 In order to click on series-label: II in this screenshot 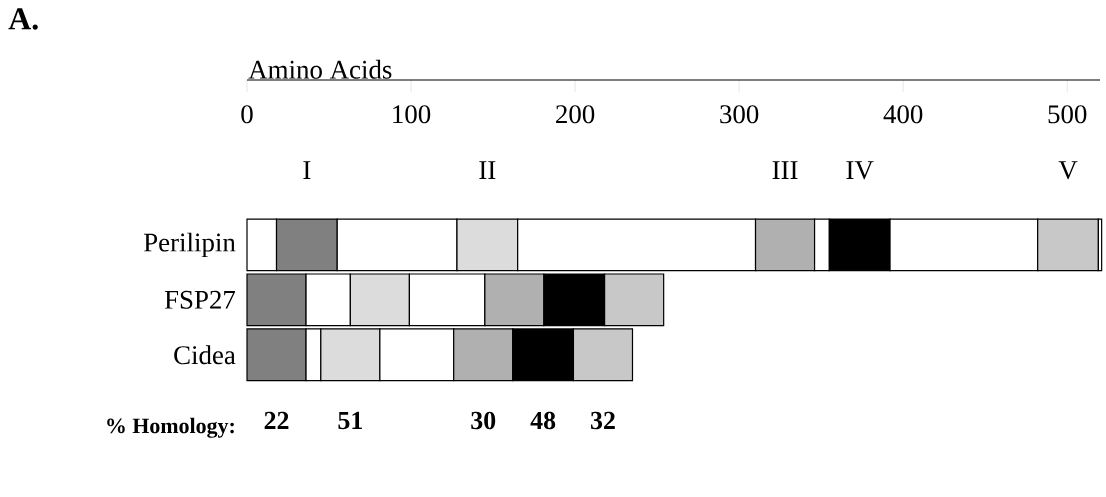, I will do `click(487, 170)`.